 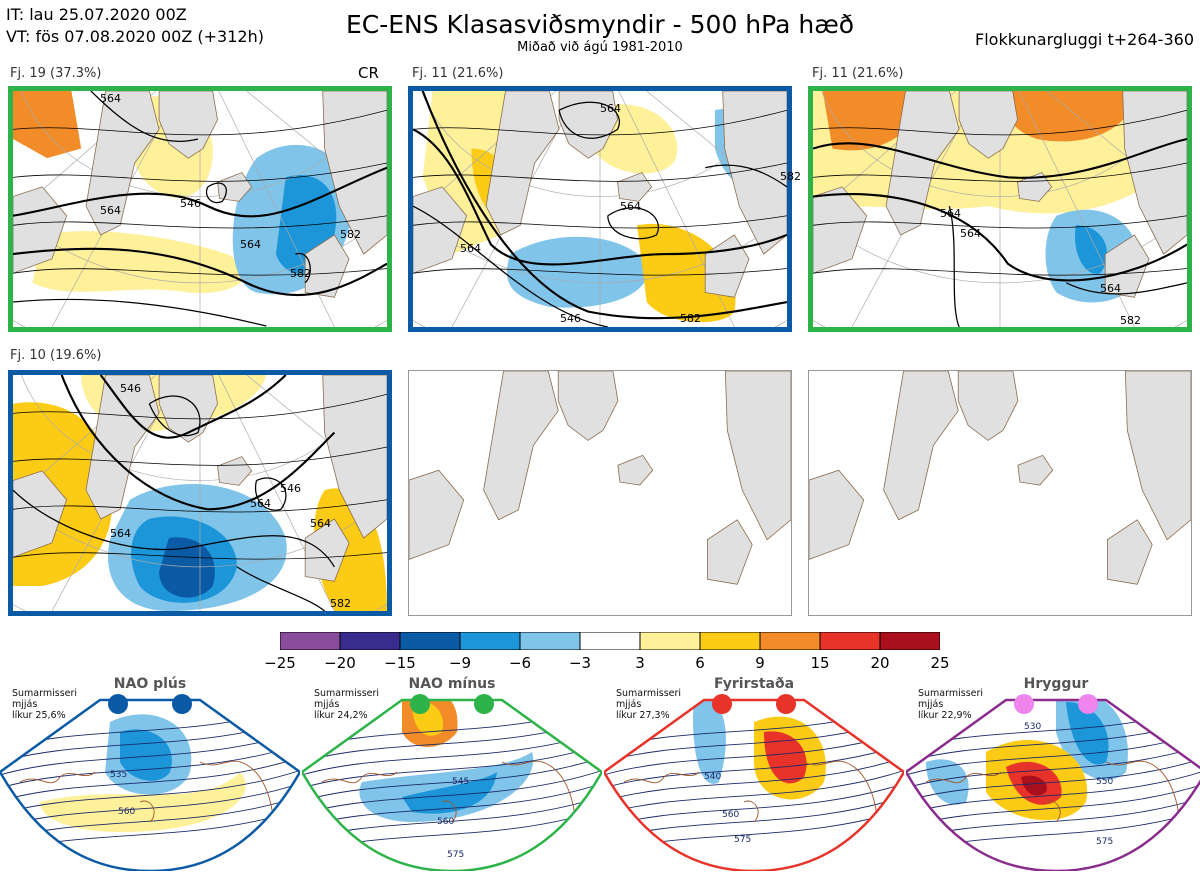 What do you see at coordinates (460, 663) in the screenshot?
I see `colorbar-tick-label: −9` at bounding box center [460, 663].